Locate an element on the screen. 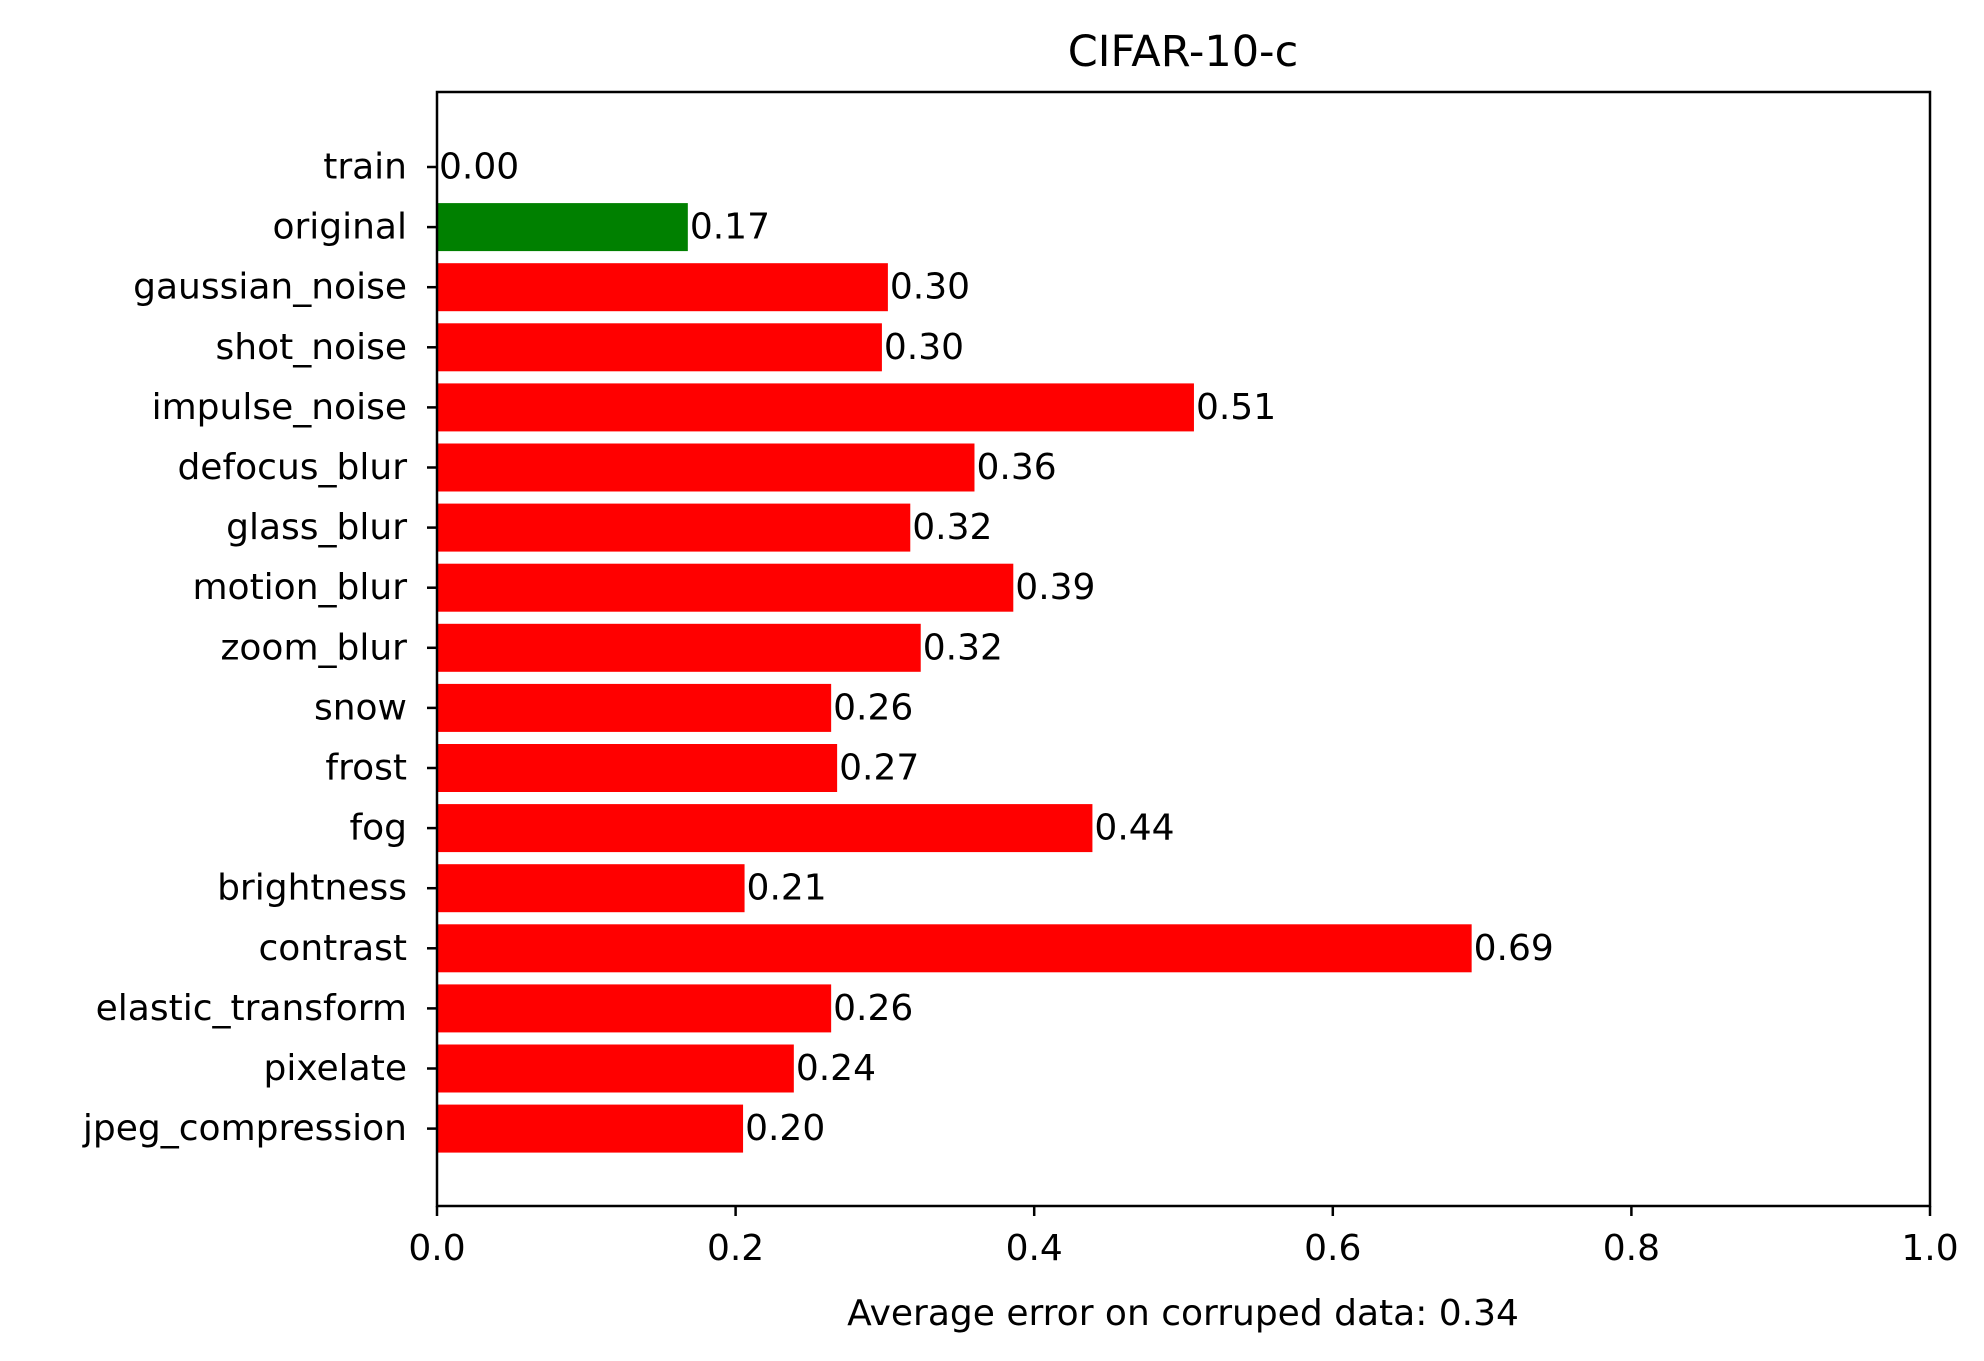 Image resolution: width=1984 pixels, height=1361 pixels. bar-fog is located at coordinates (765, 828).